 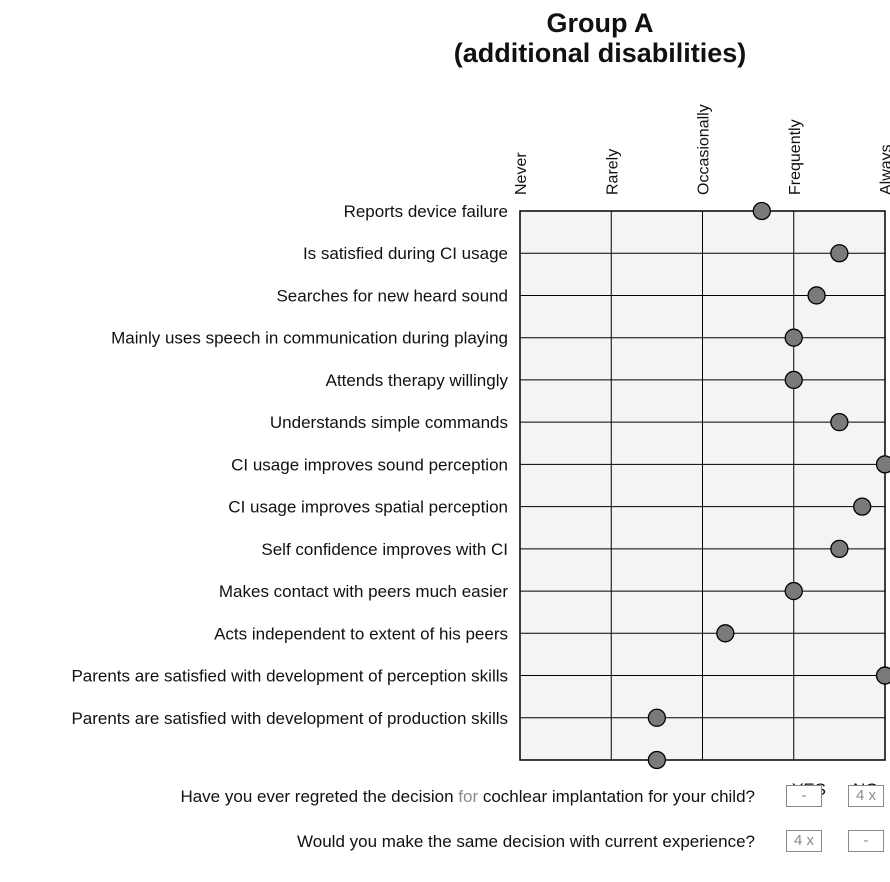 I want to click on row-label: CI usage improves spatial perception, so click(x=368, y=507).